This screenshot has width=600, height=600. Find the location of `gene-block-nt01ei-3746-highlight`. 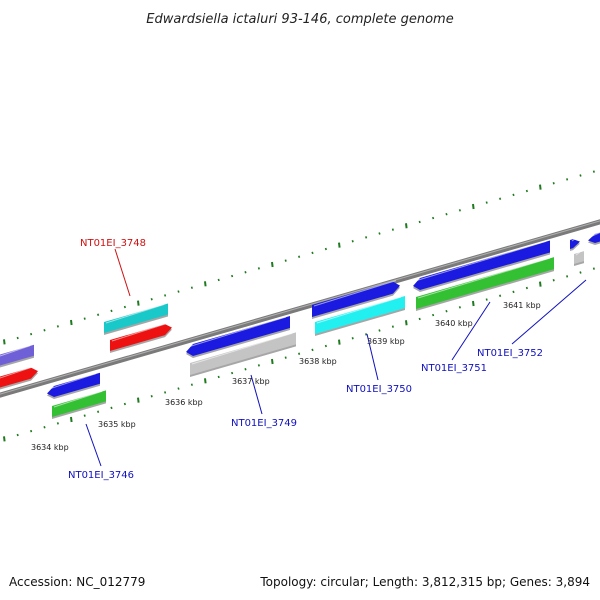

gene-block-nt01ei-3746-highlight is located at coordinates (78, 399).